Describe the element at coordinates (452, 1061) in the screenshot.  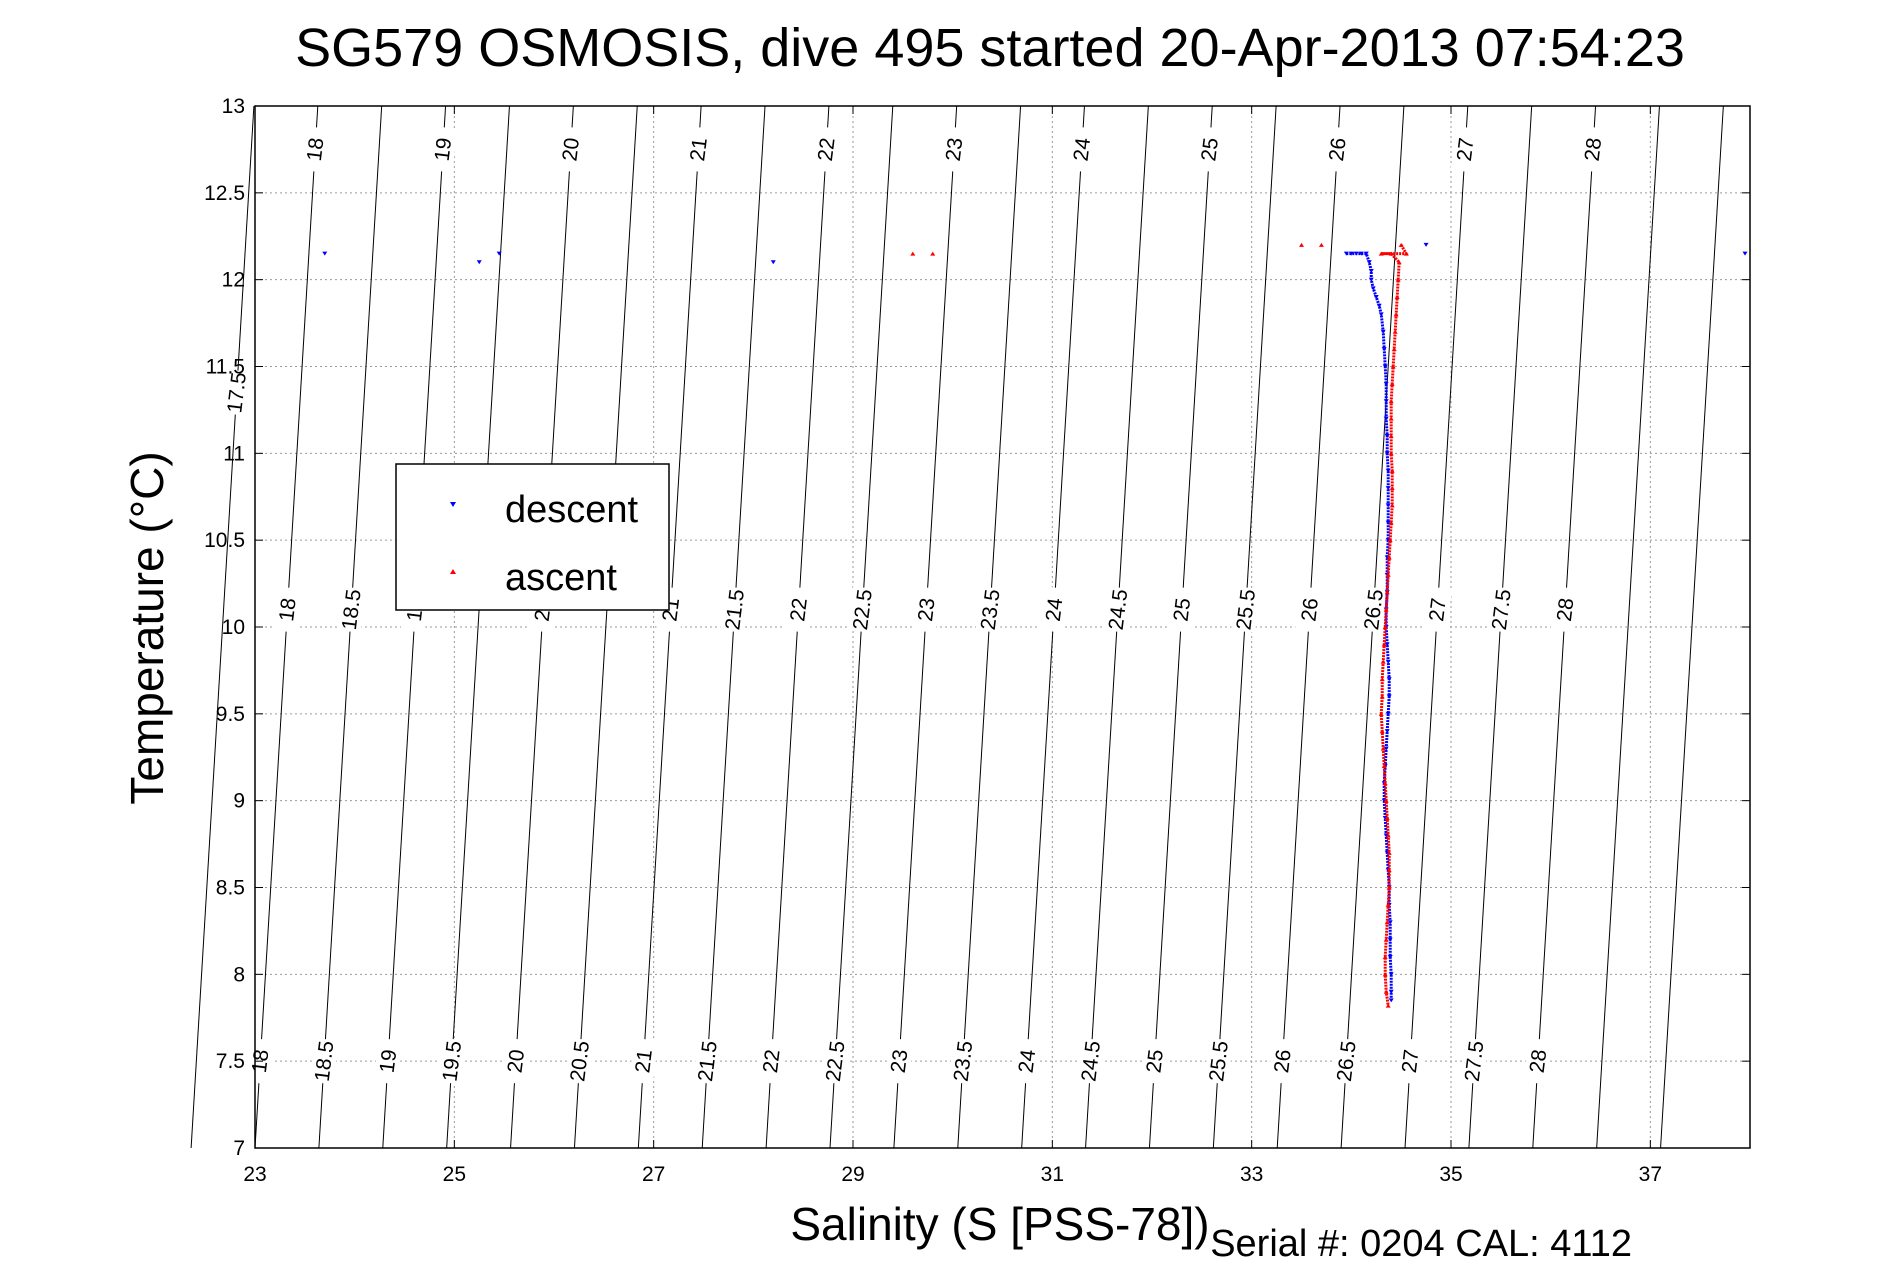
I see `contour-label-text: 19.5` at that location.